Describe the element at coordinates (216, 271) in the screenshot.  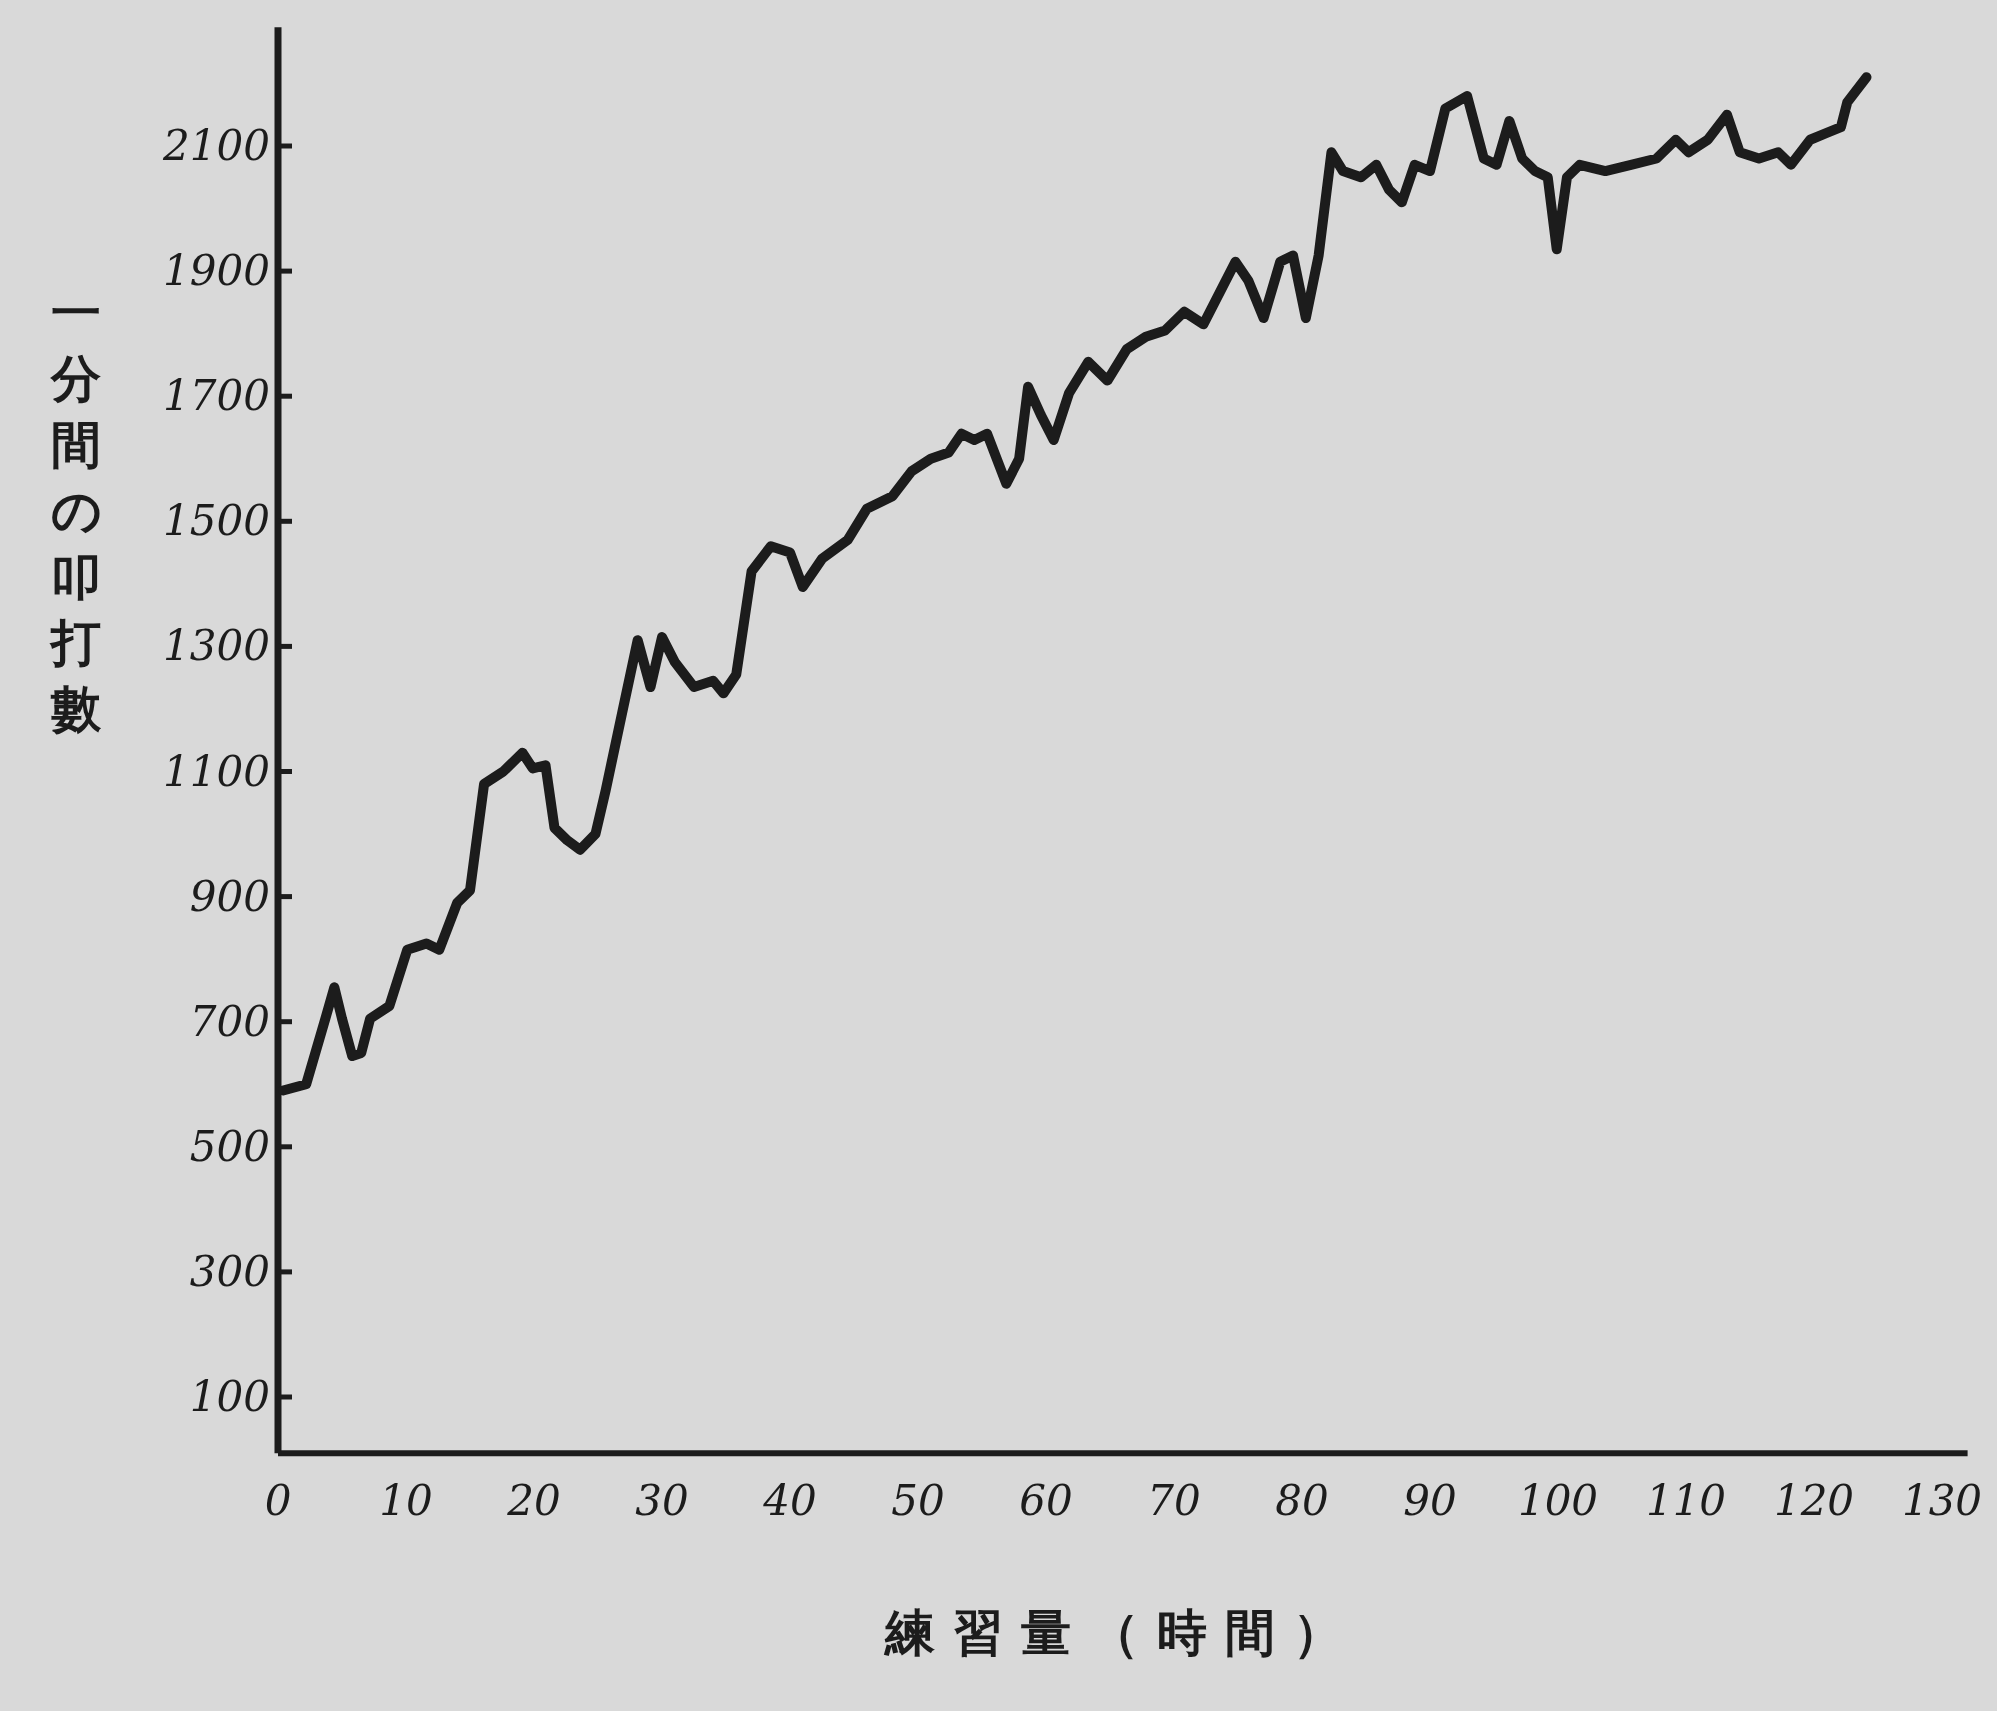
I see `y-tick-label: 1900` at that location.